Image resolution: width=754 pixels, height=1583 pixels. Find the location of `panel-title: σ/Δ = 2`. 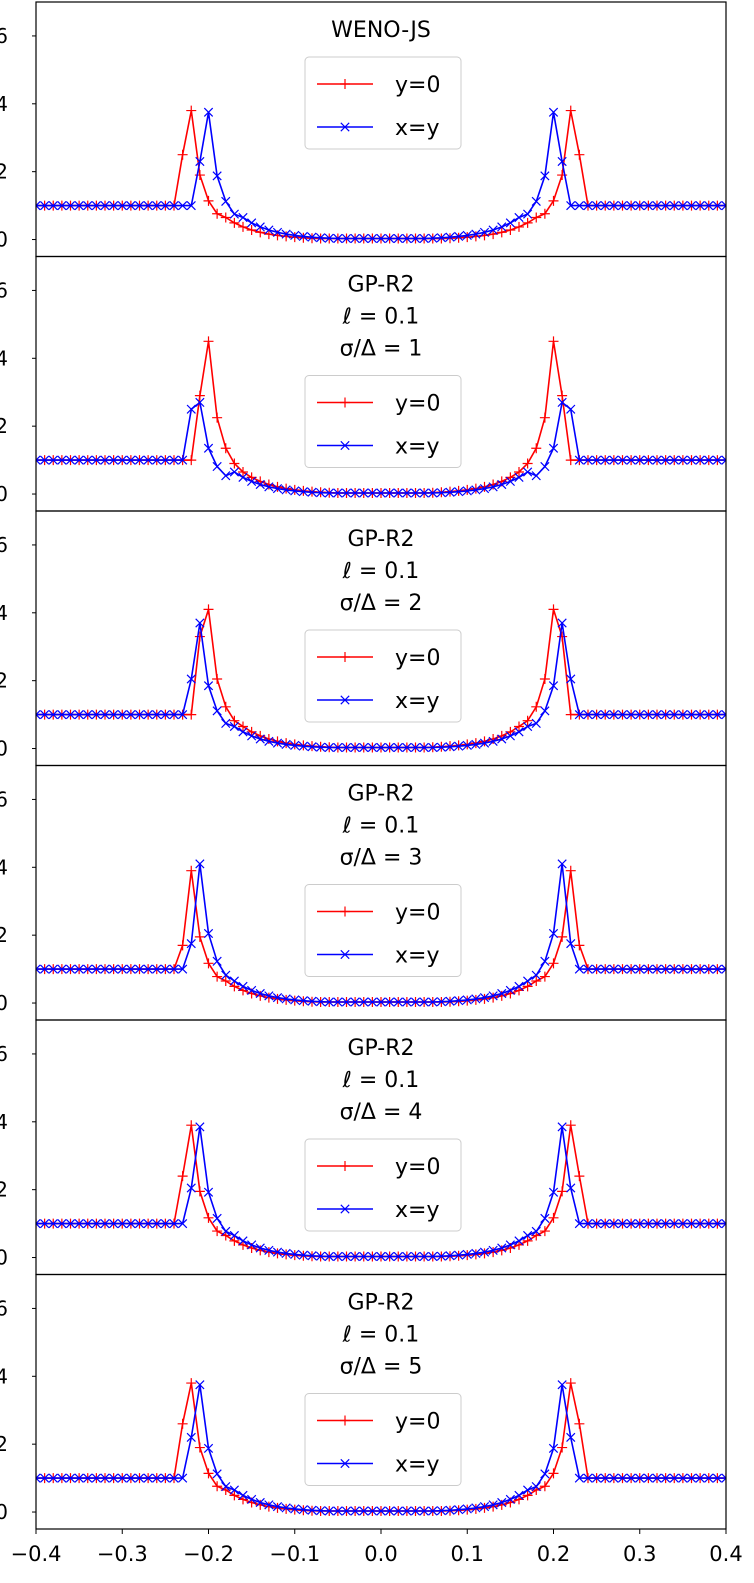

panel-title: σ/Δ = 2 is located at coordinates (381, 603).